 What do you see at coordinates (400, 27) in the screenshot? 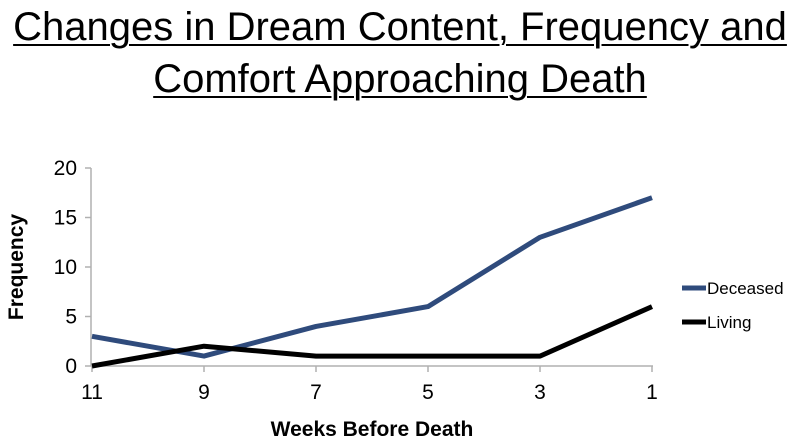
I see `chart-title-line-1: Changes in Dream Content, Frequency and` at bounding box center [400, 27].